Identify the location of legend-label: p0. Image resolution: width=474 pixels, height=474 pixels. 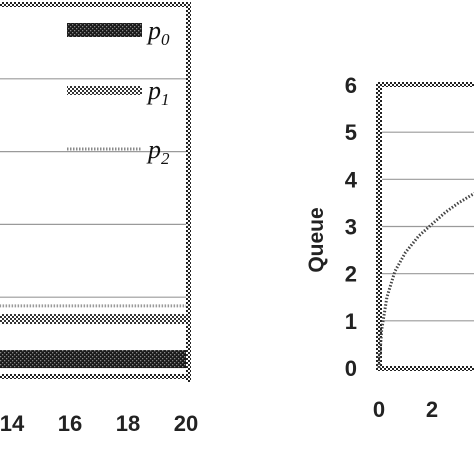
(158, 32).